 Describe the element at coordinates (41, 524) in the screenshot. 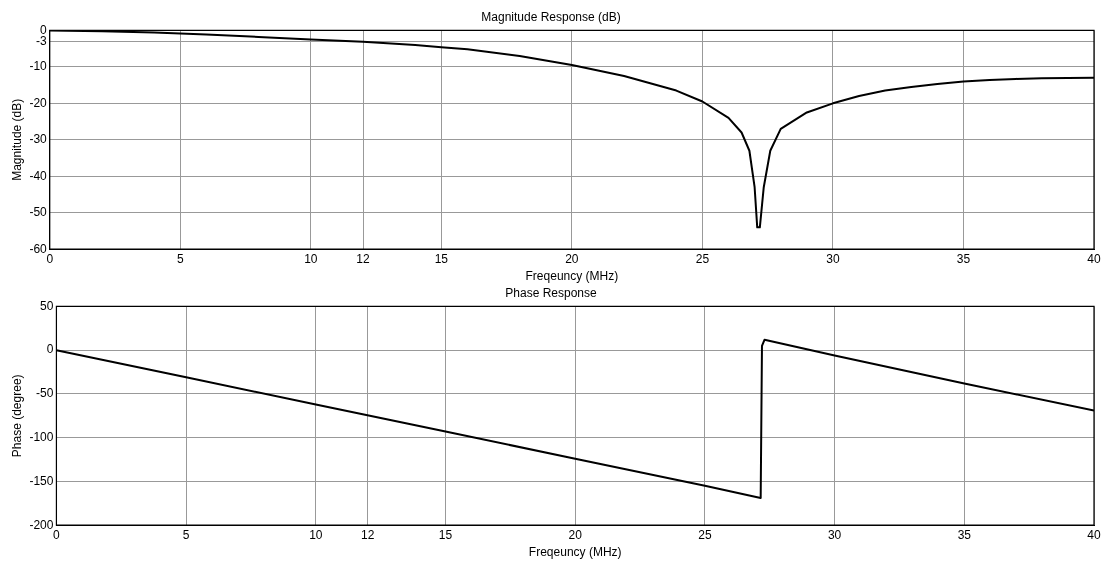

I see `y-tick-label: -200` at that location.